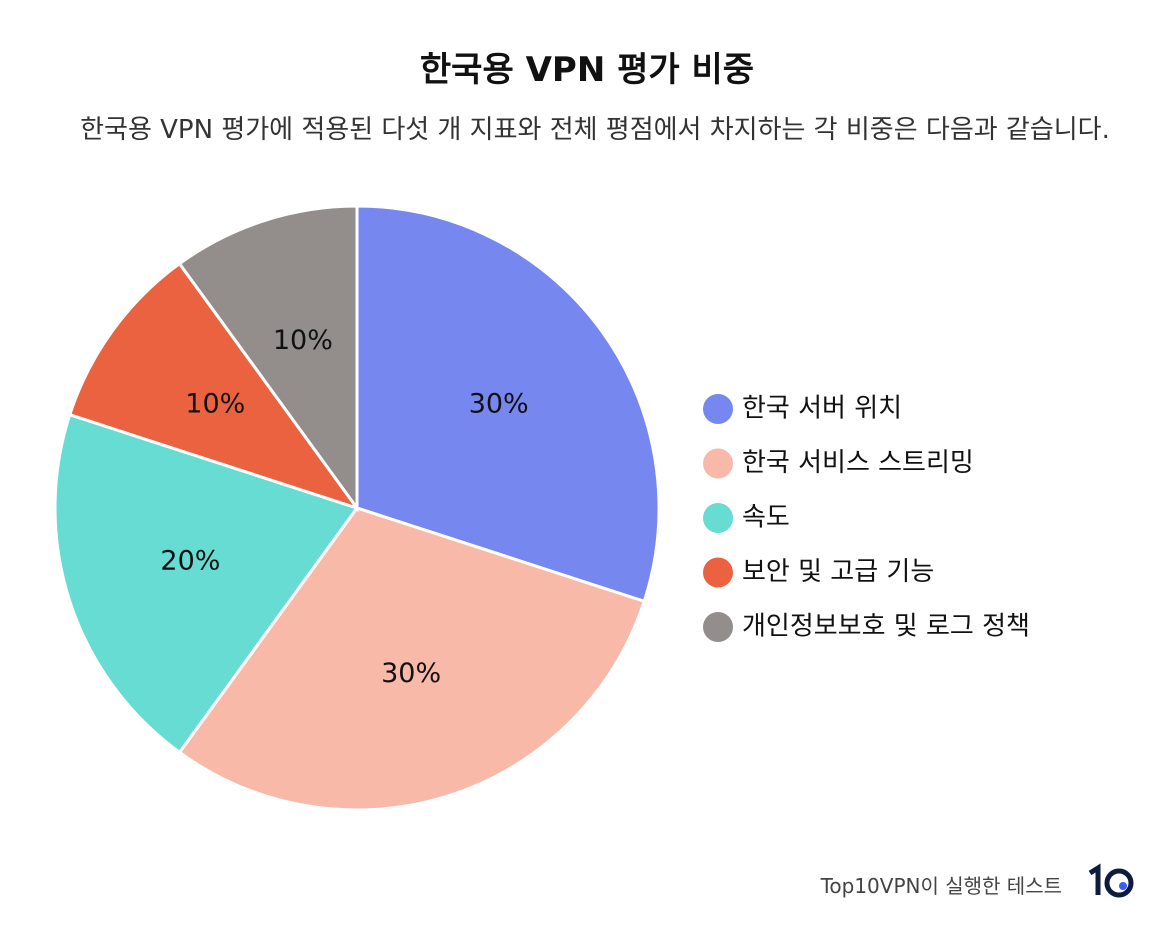 The image size is (1174, 932). Describe the element at coordinates (838, 572) in the screenshot. I see `legend-label: 보안 및 고급 기능` at that location.